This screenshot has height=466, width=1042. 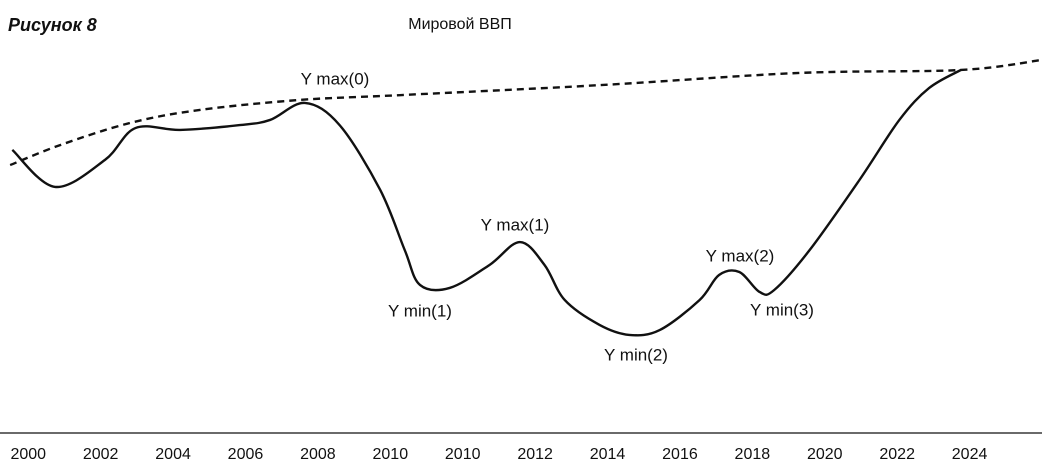 What do you see at coordinates (782, 309) in the screenshot?
I see `annotation: Y min(3)` at bounding box center [782, 309].